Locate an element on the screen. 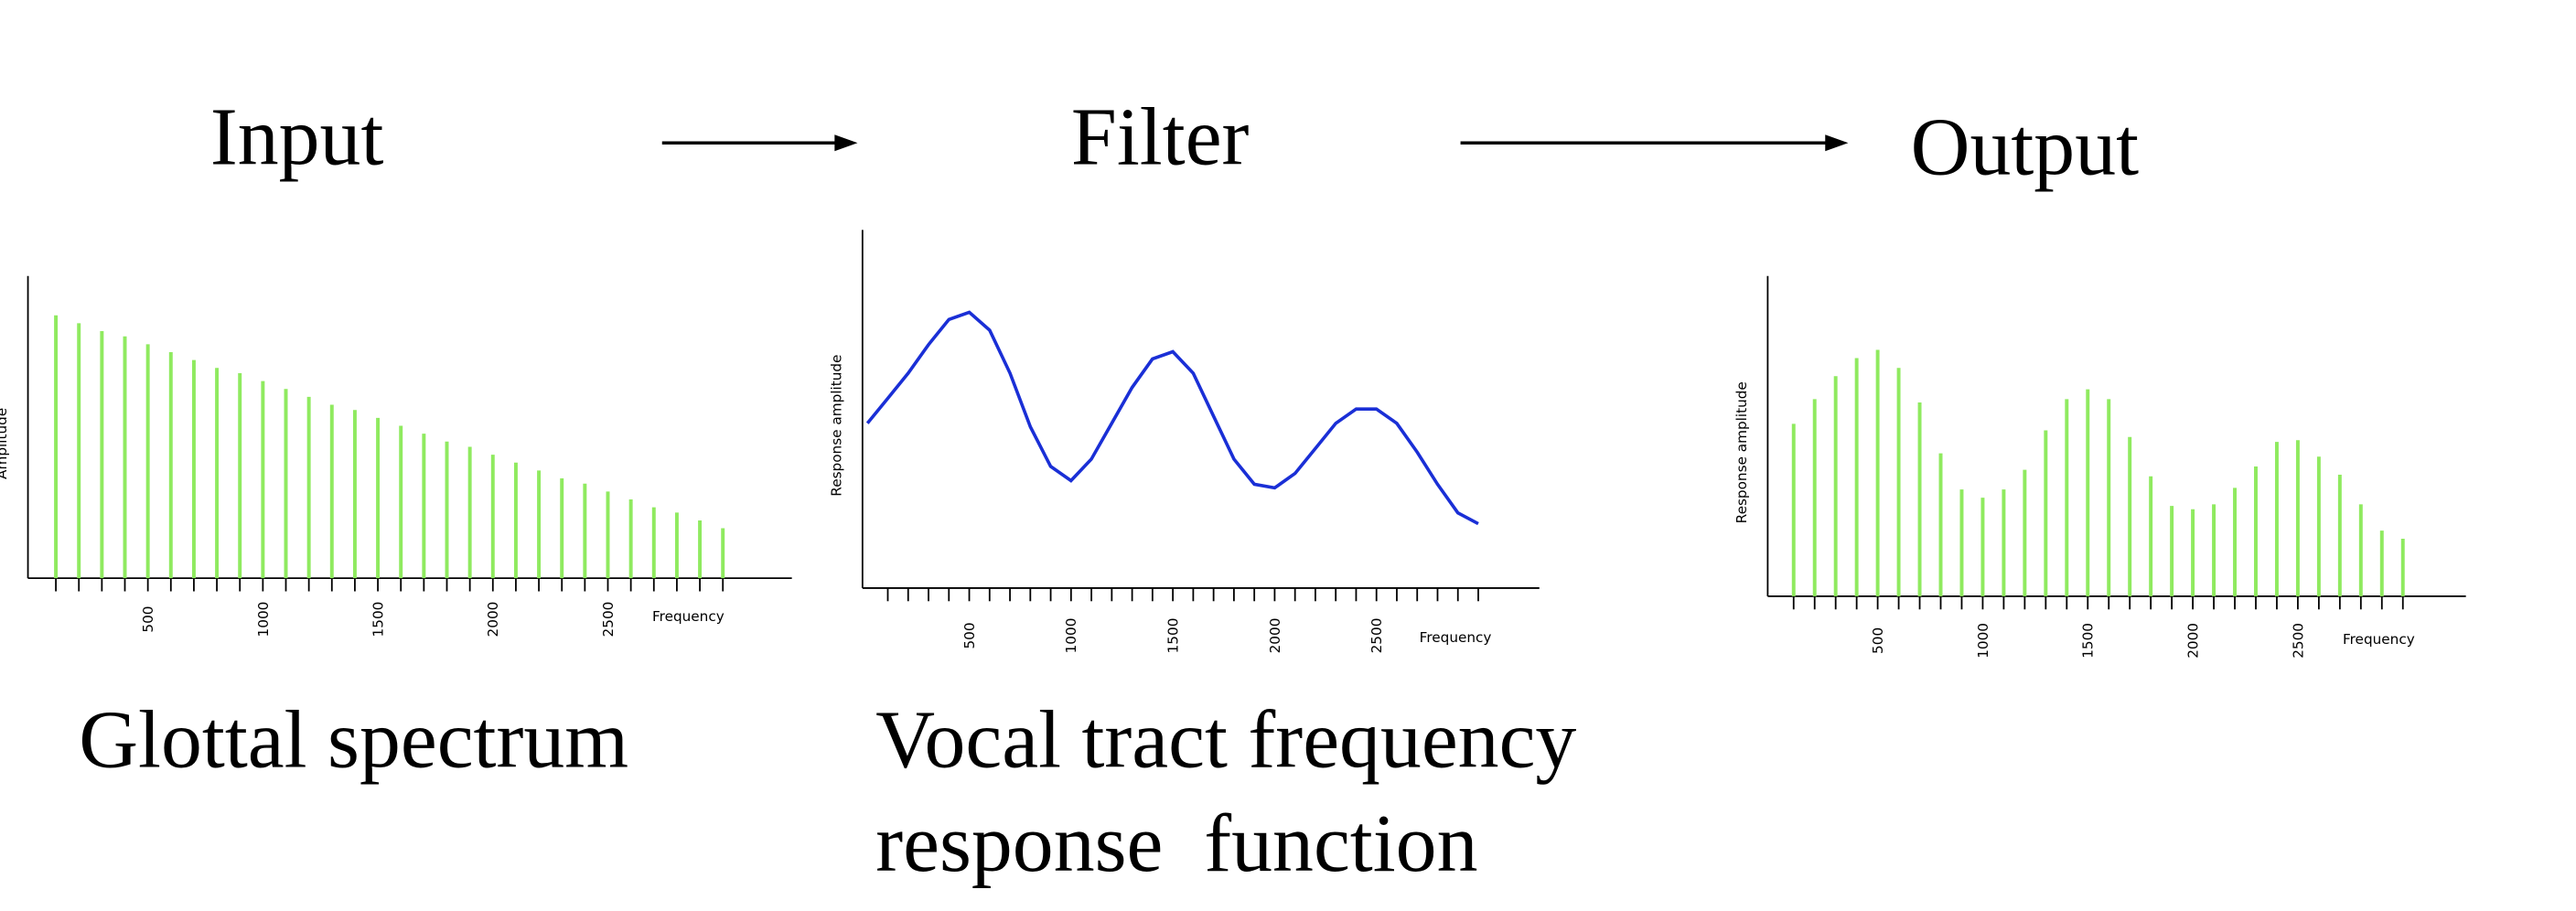  output-label: Output is located at coordinates (2025, 147).